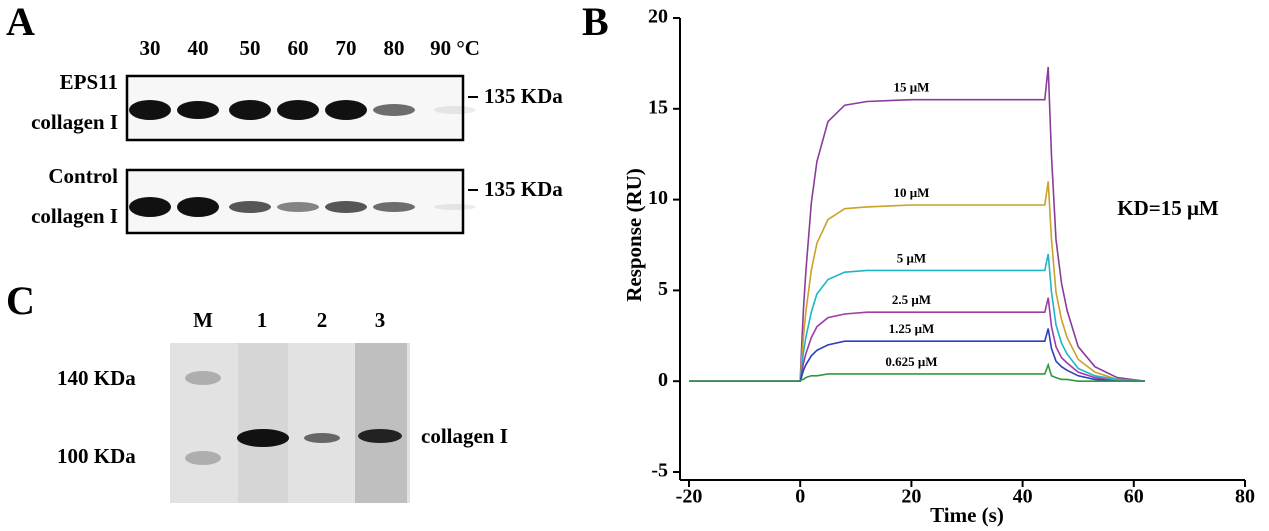 This screenshot has width=1269, height=531. I want to click on temperature-label: 40, so click(198, 48).